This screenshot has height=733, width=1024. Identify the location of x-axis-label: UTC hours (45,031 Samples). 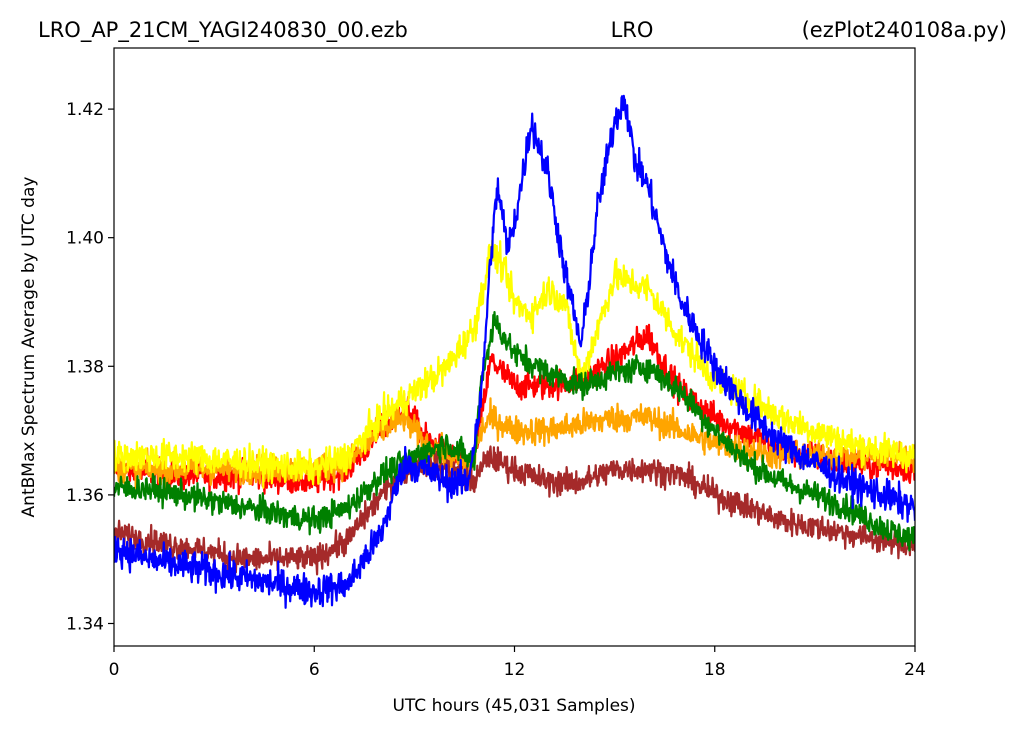
(513, 706).